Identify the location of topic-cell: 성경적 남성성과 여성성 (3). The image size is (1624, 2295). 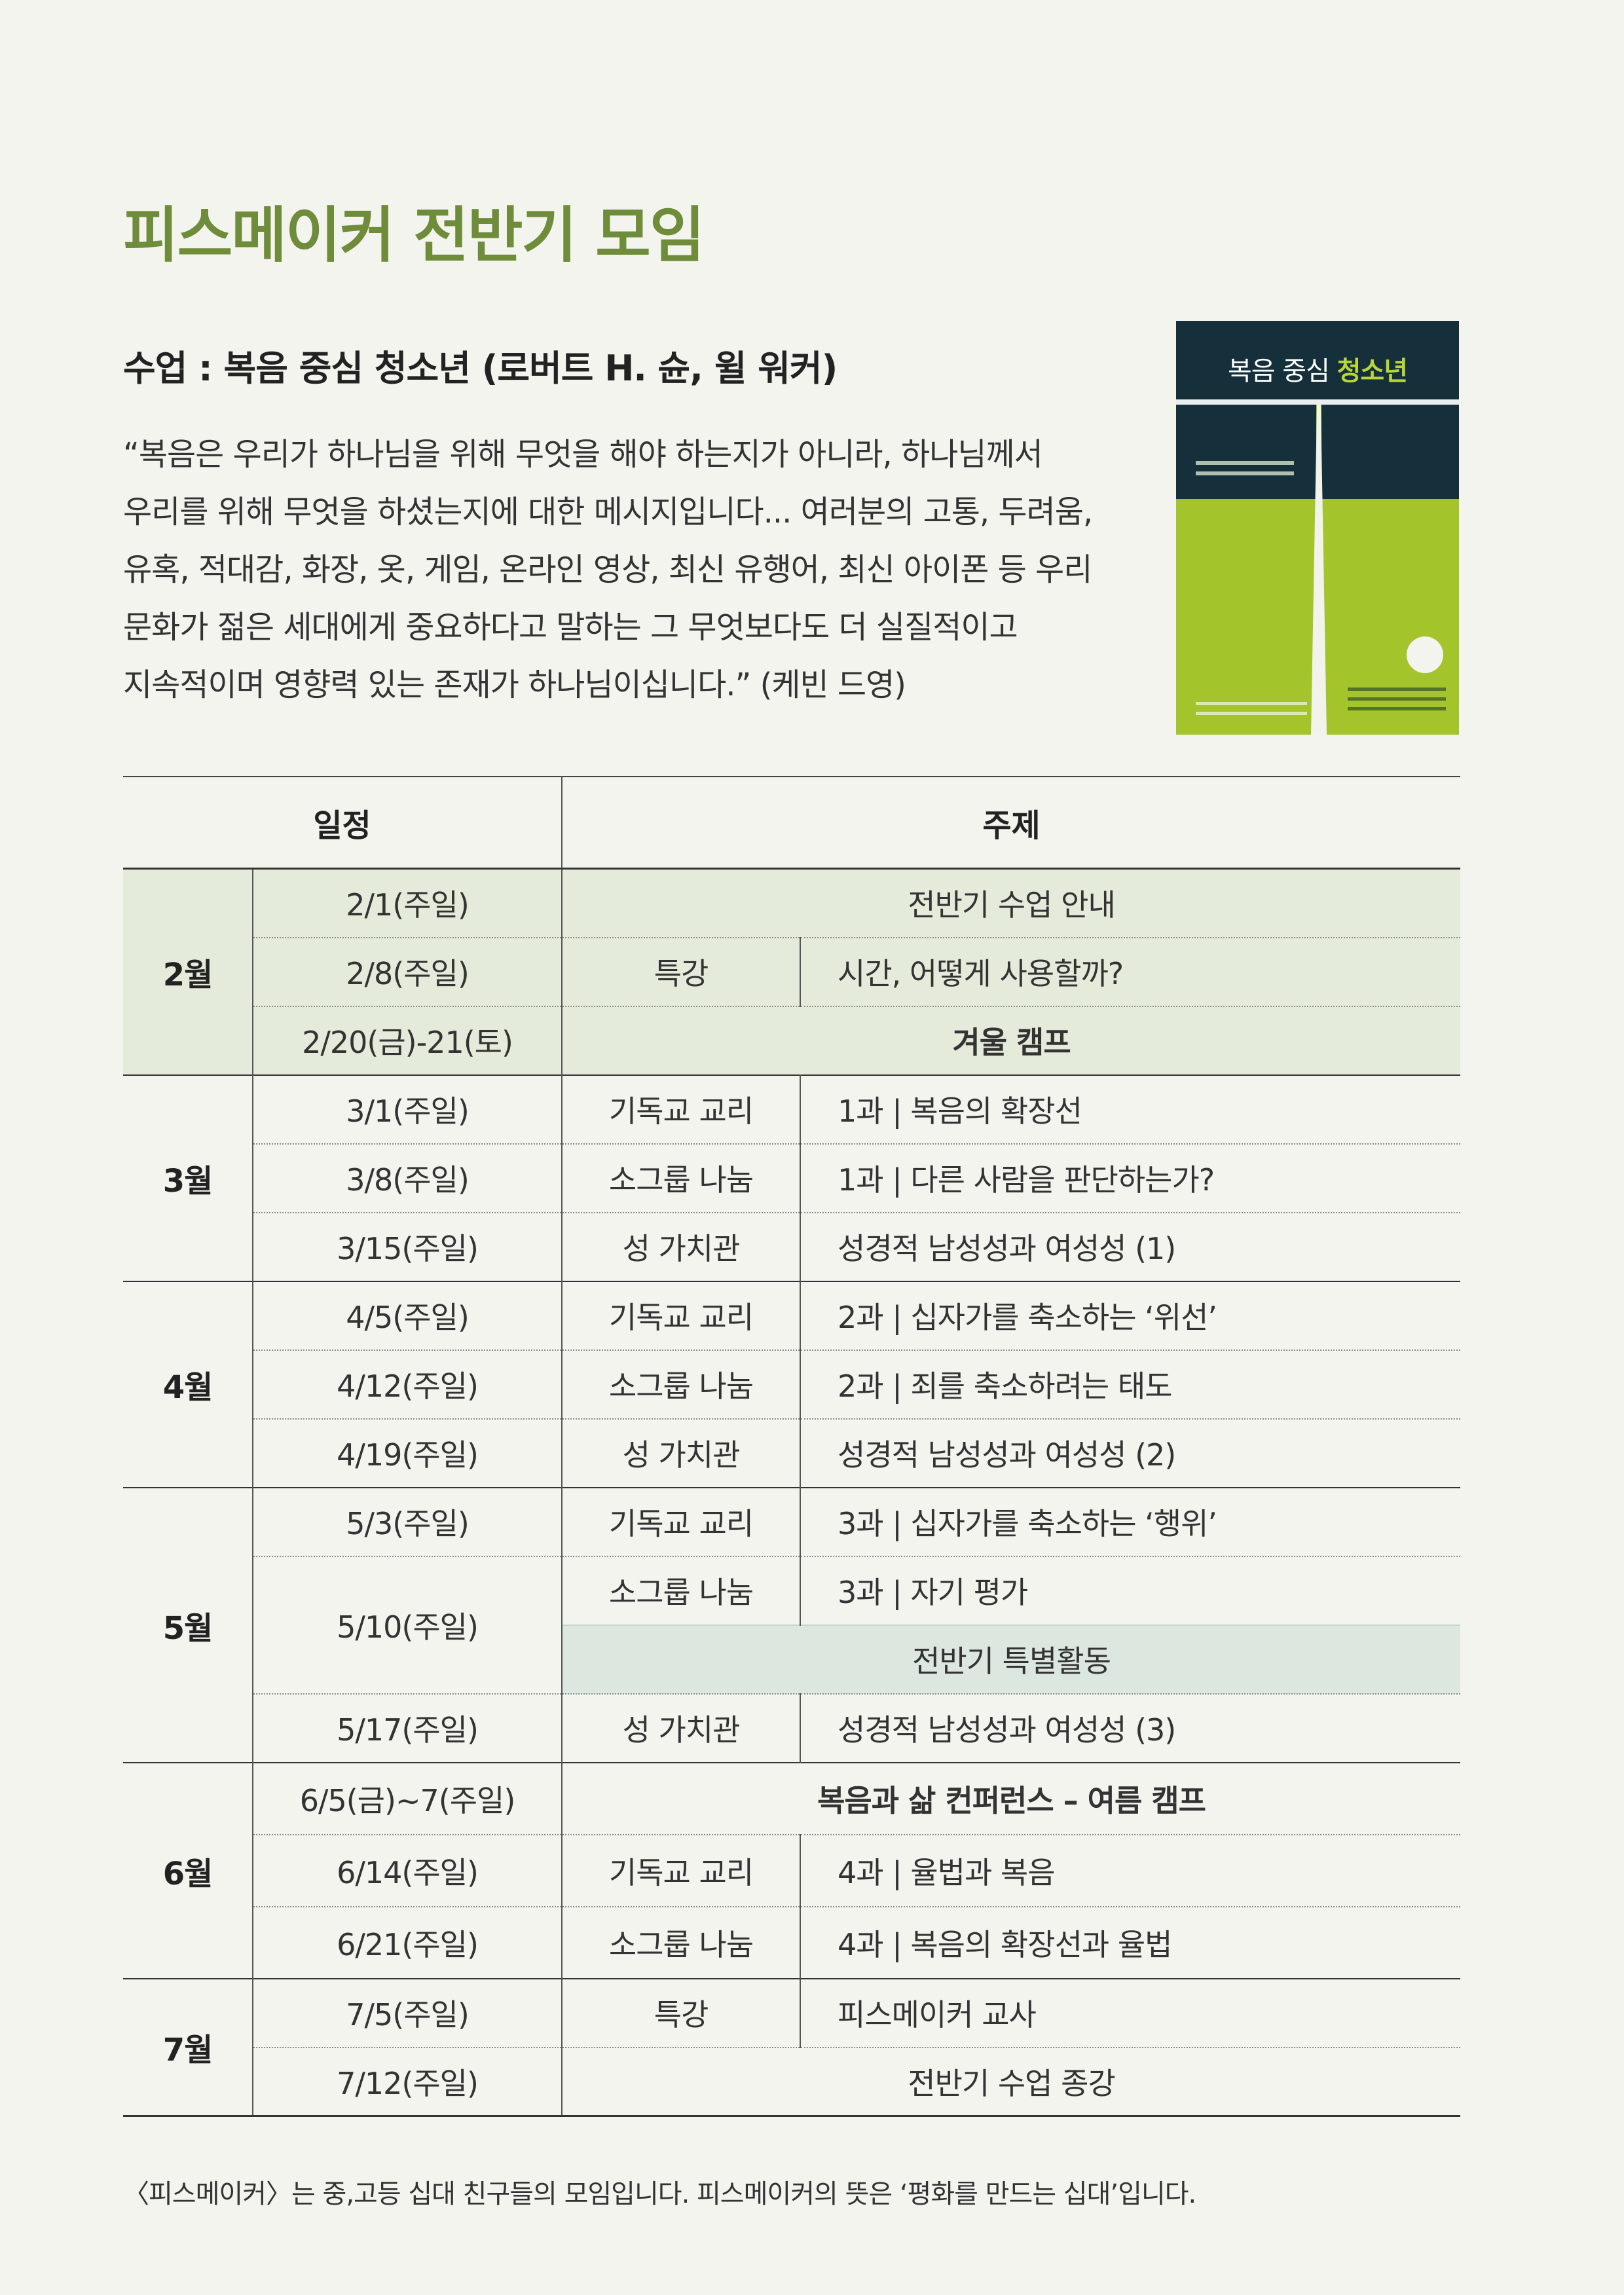
(1130, 1728).